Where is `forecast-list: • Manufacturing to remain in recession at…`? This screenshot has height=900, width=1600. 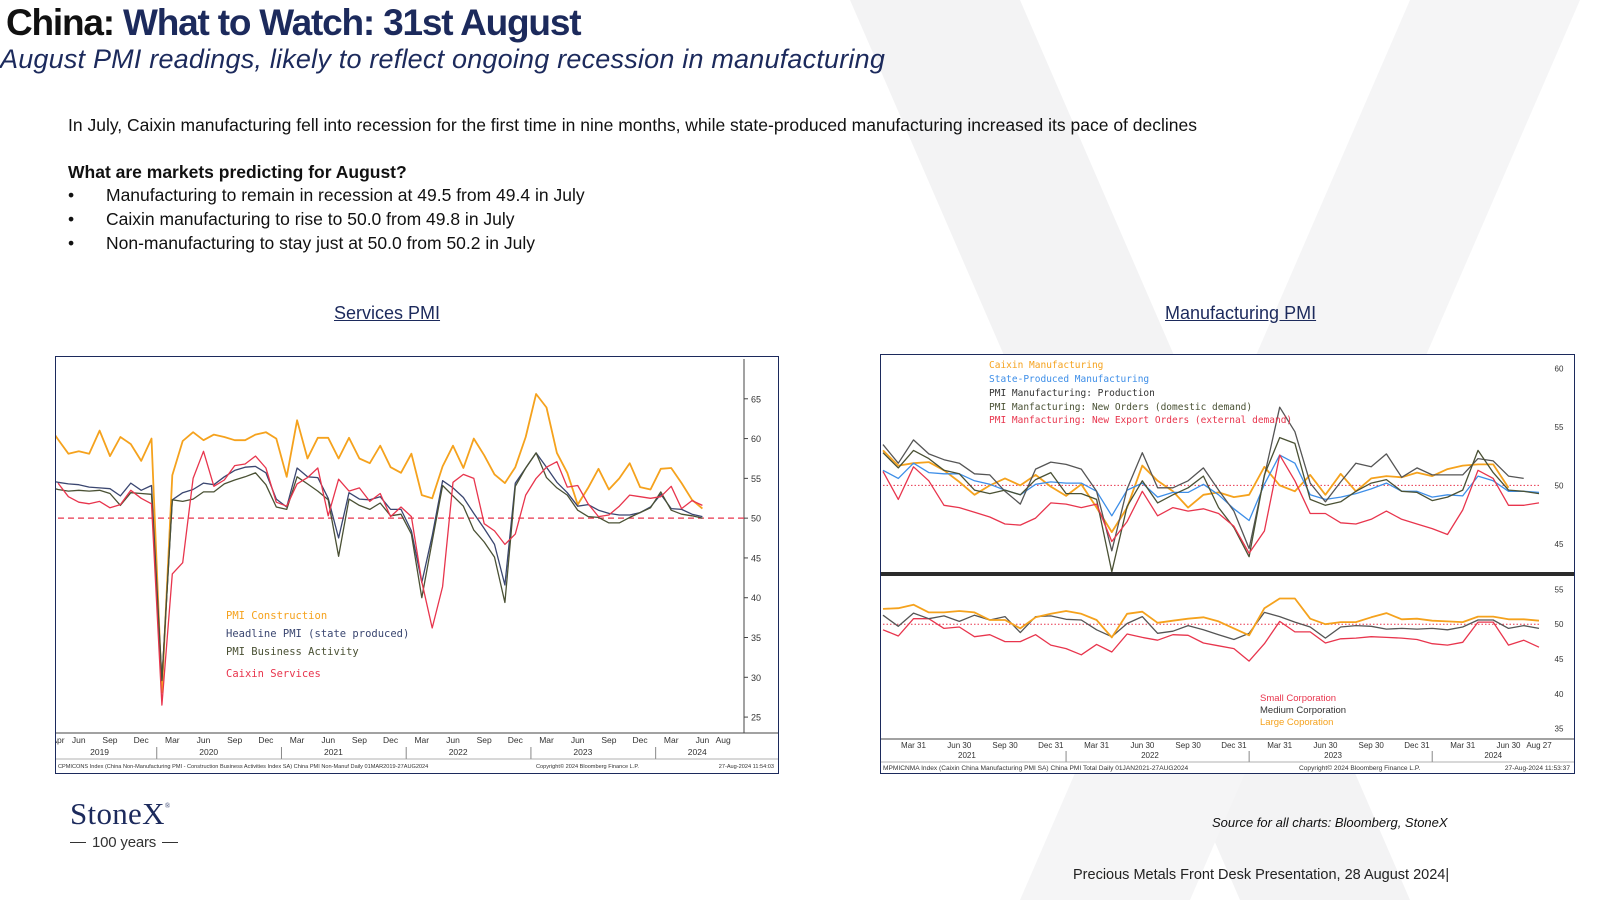
forecast-list: • Manufacturing to remain in recession at… is located at coordinates (326, 221).